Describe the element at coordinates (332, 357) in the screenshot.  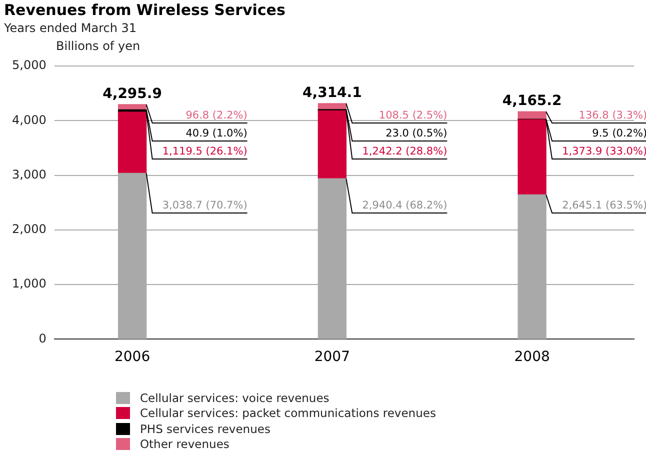
I see `x-tick-label: 2007` at that location.